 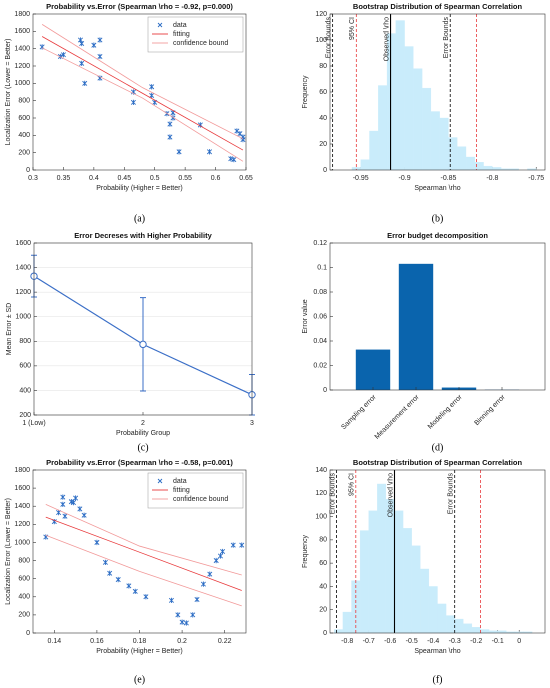 I want to click on x-tick-label: -0.4, so click(x=433, y=641).